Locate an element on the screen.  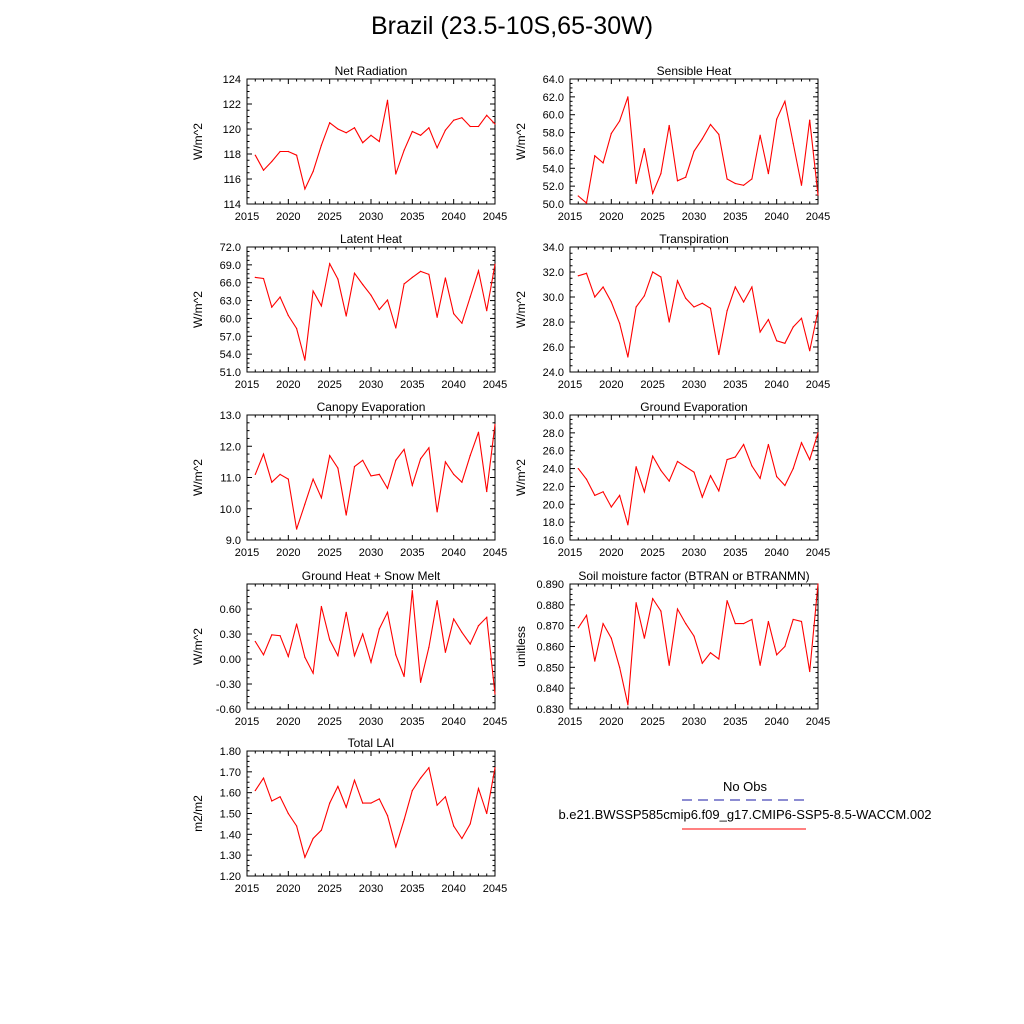
y-tick-label: 16.0 is located at coordinates (553, 541).